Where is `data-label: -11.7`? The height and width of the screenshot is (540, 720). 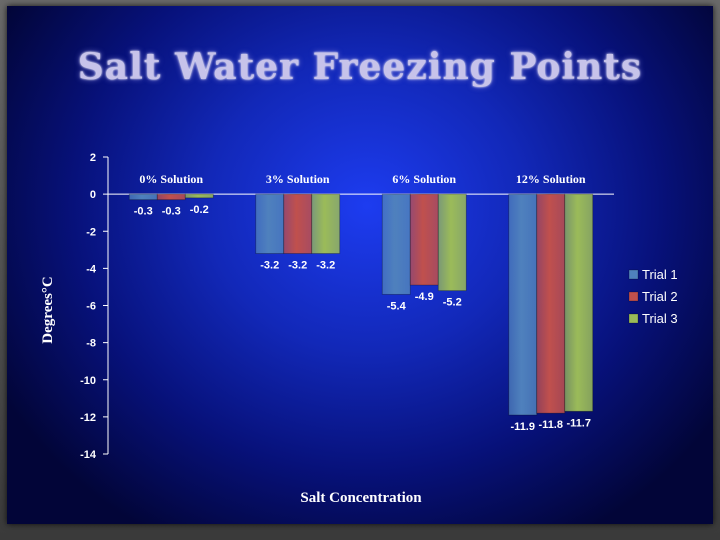 data-label: -11.7 is located at coordinates (579, 423).